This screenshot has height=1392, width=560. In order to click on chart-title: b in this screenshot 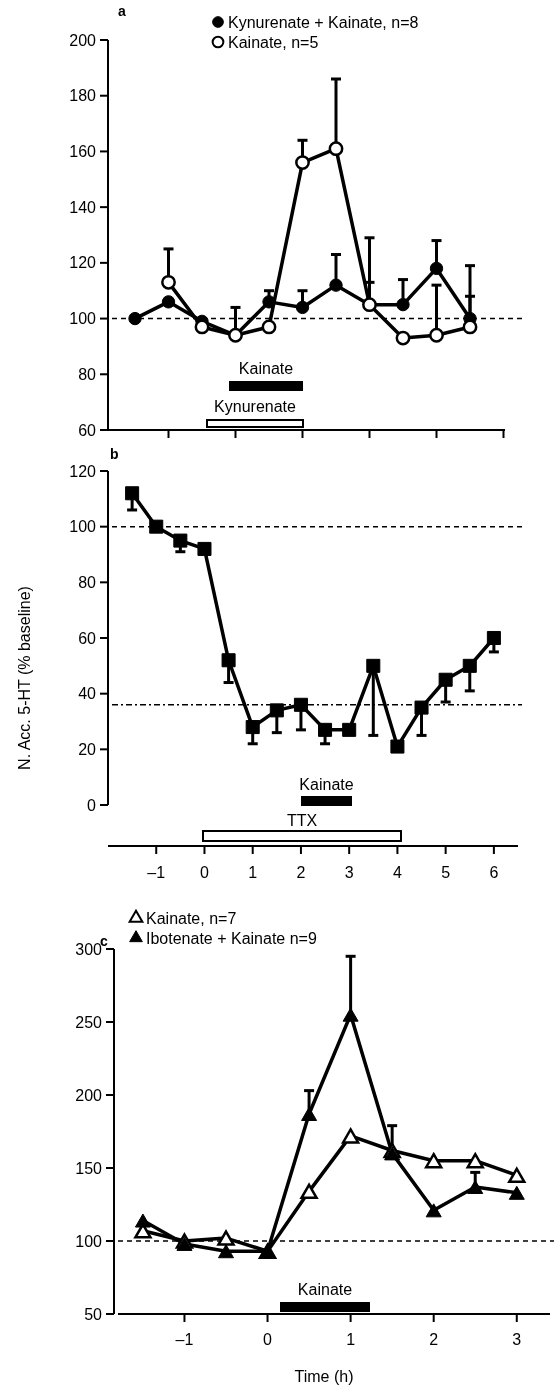, I will do `click(114, 454)`.